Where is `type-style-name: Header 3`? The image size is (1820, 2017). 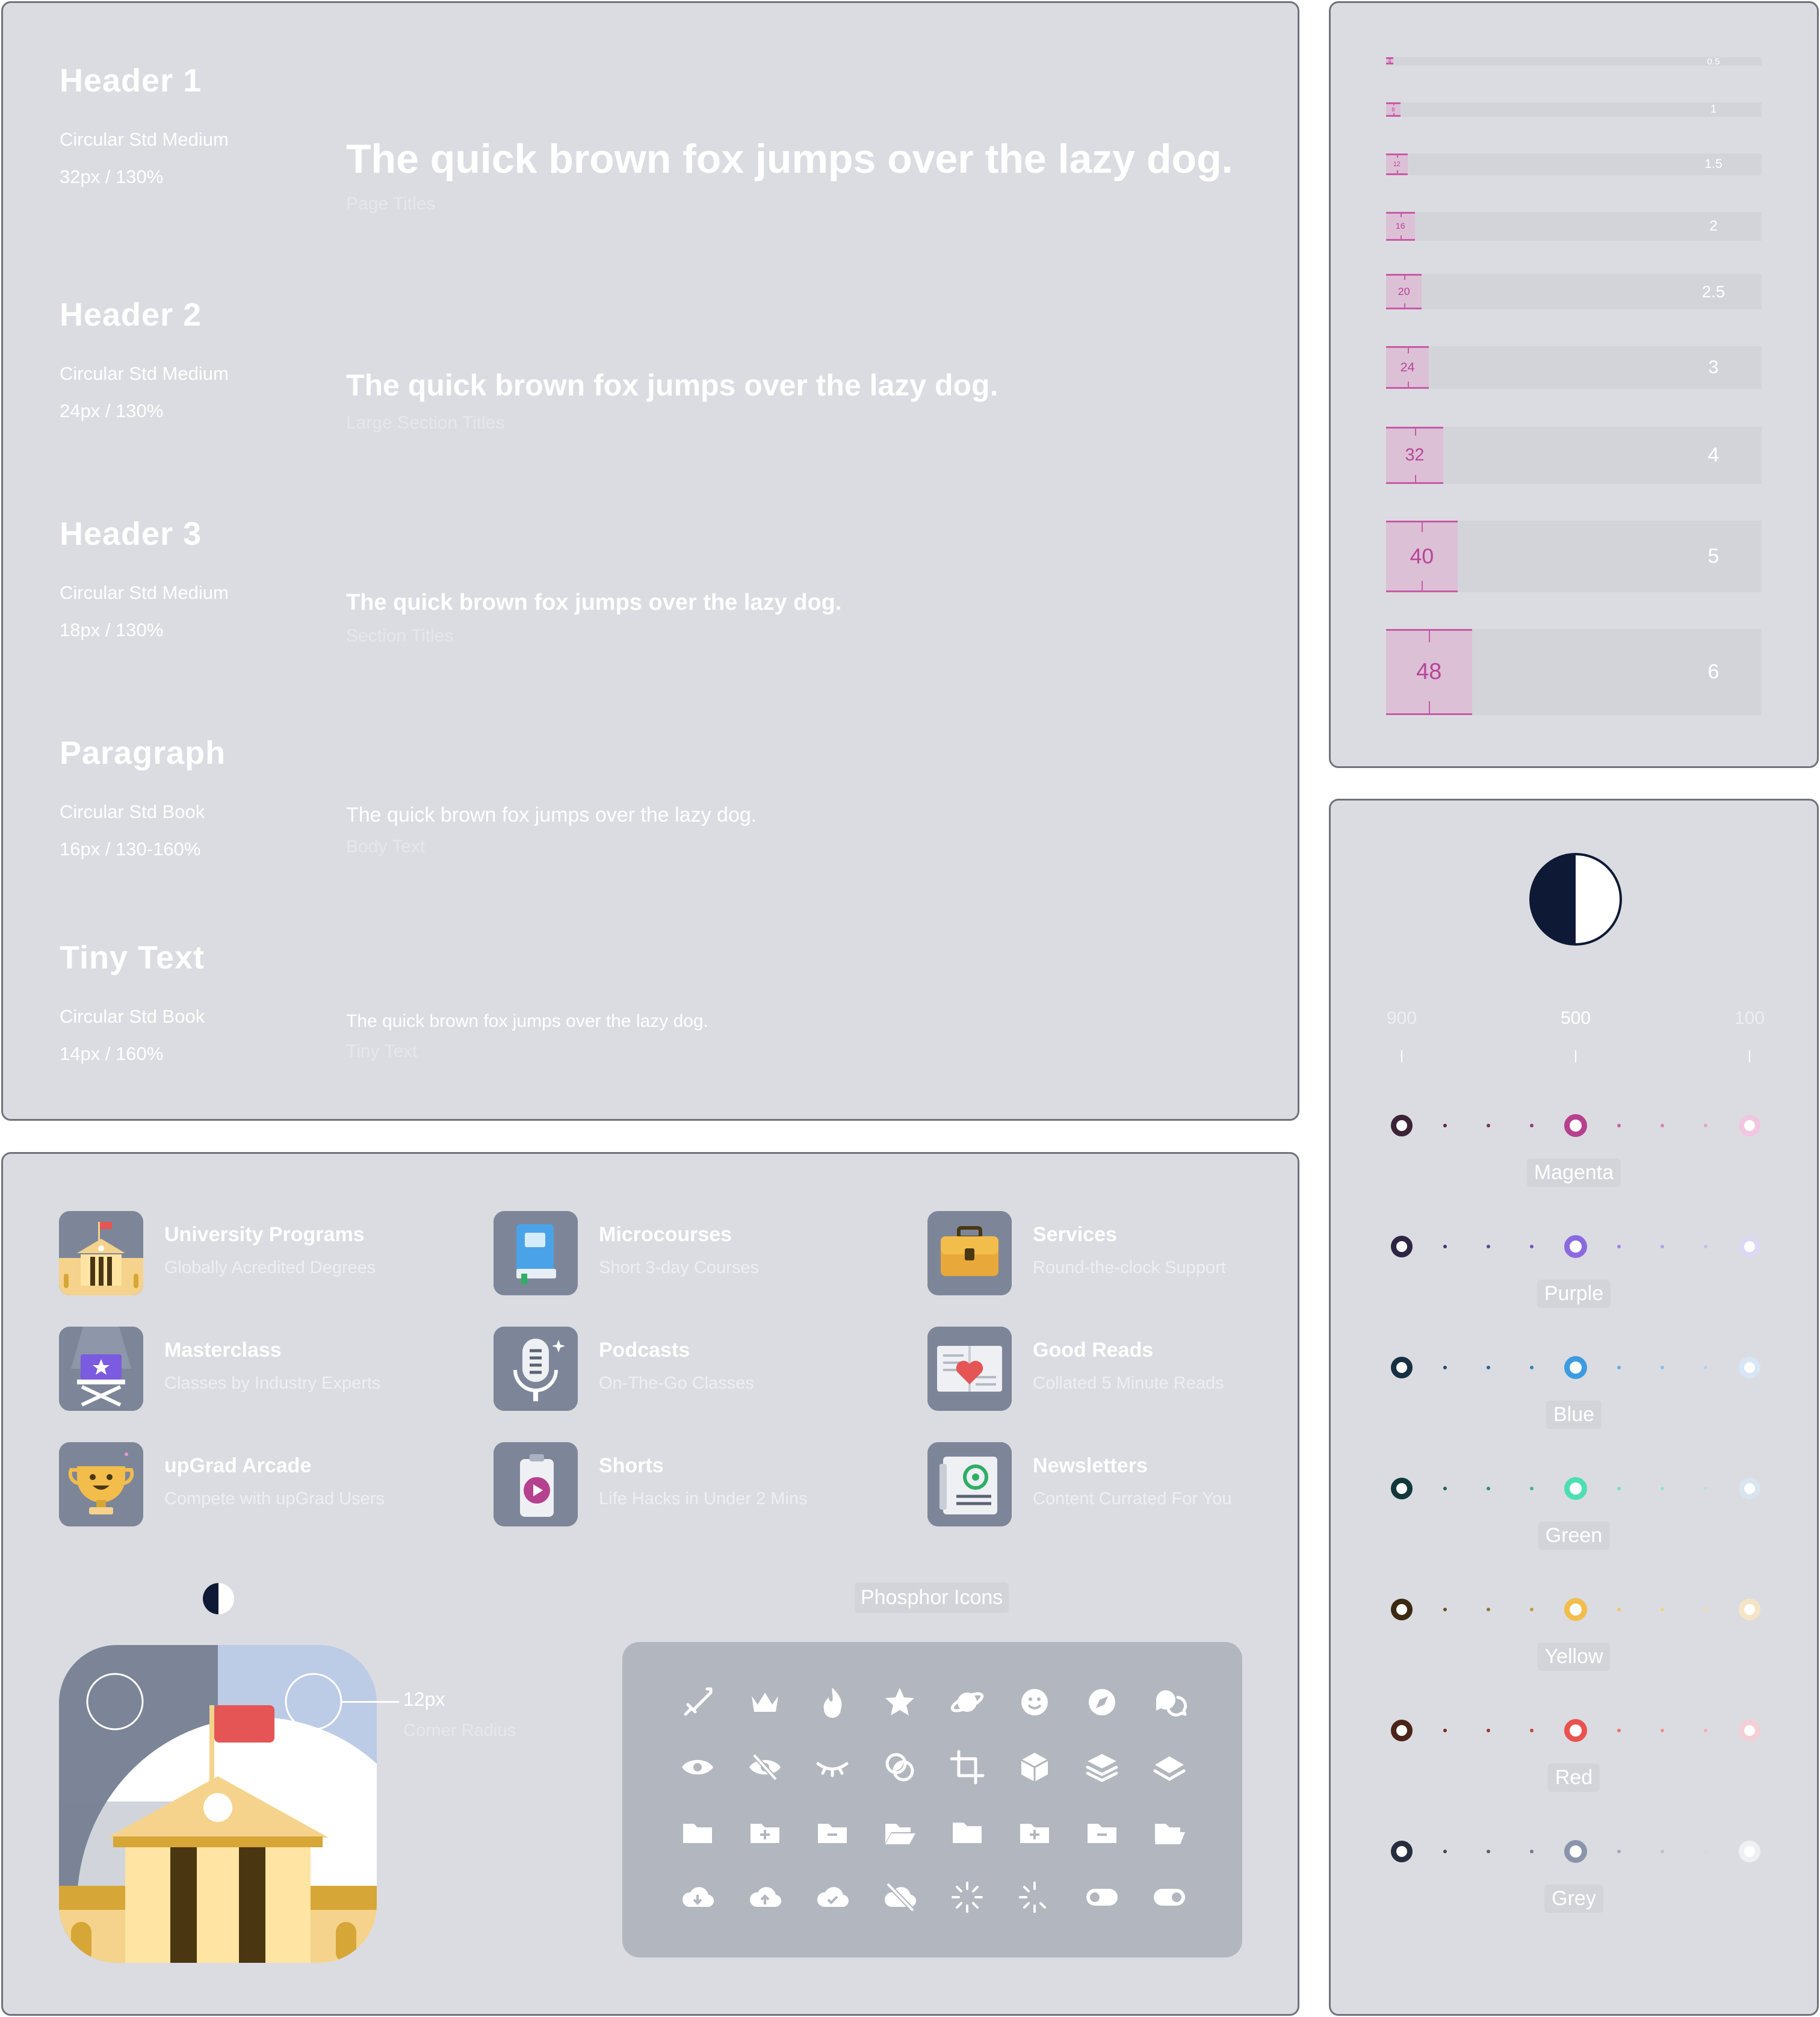
type-style-name: Header 3 is located at coordinates (131, 534).